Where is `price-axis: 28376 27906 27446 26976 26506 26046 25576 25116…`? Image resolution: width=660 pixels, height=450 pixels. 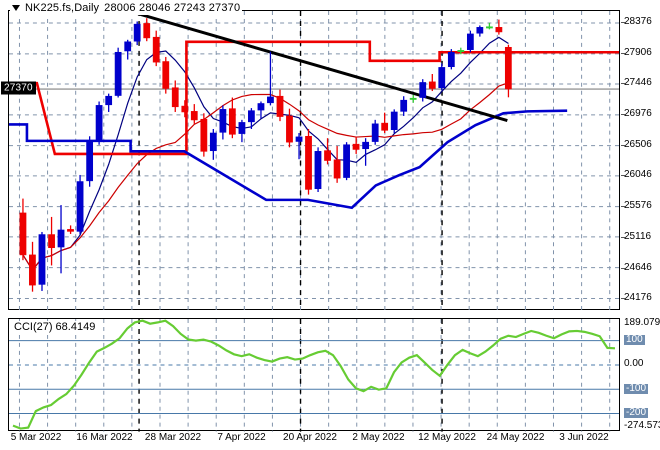
price-axis: 28376 27906 27446 26976 26506 26046 25576 25116… is located at coordinates (640, 160).